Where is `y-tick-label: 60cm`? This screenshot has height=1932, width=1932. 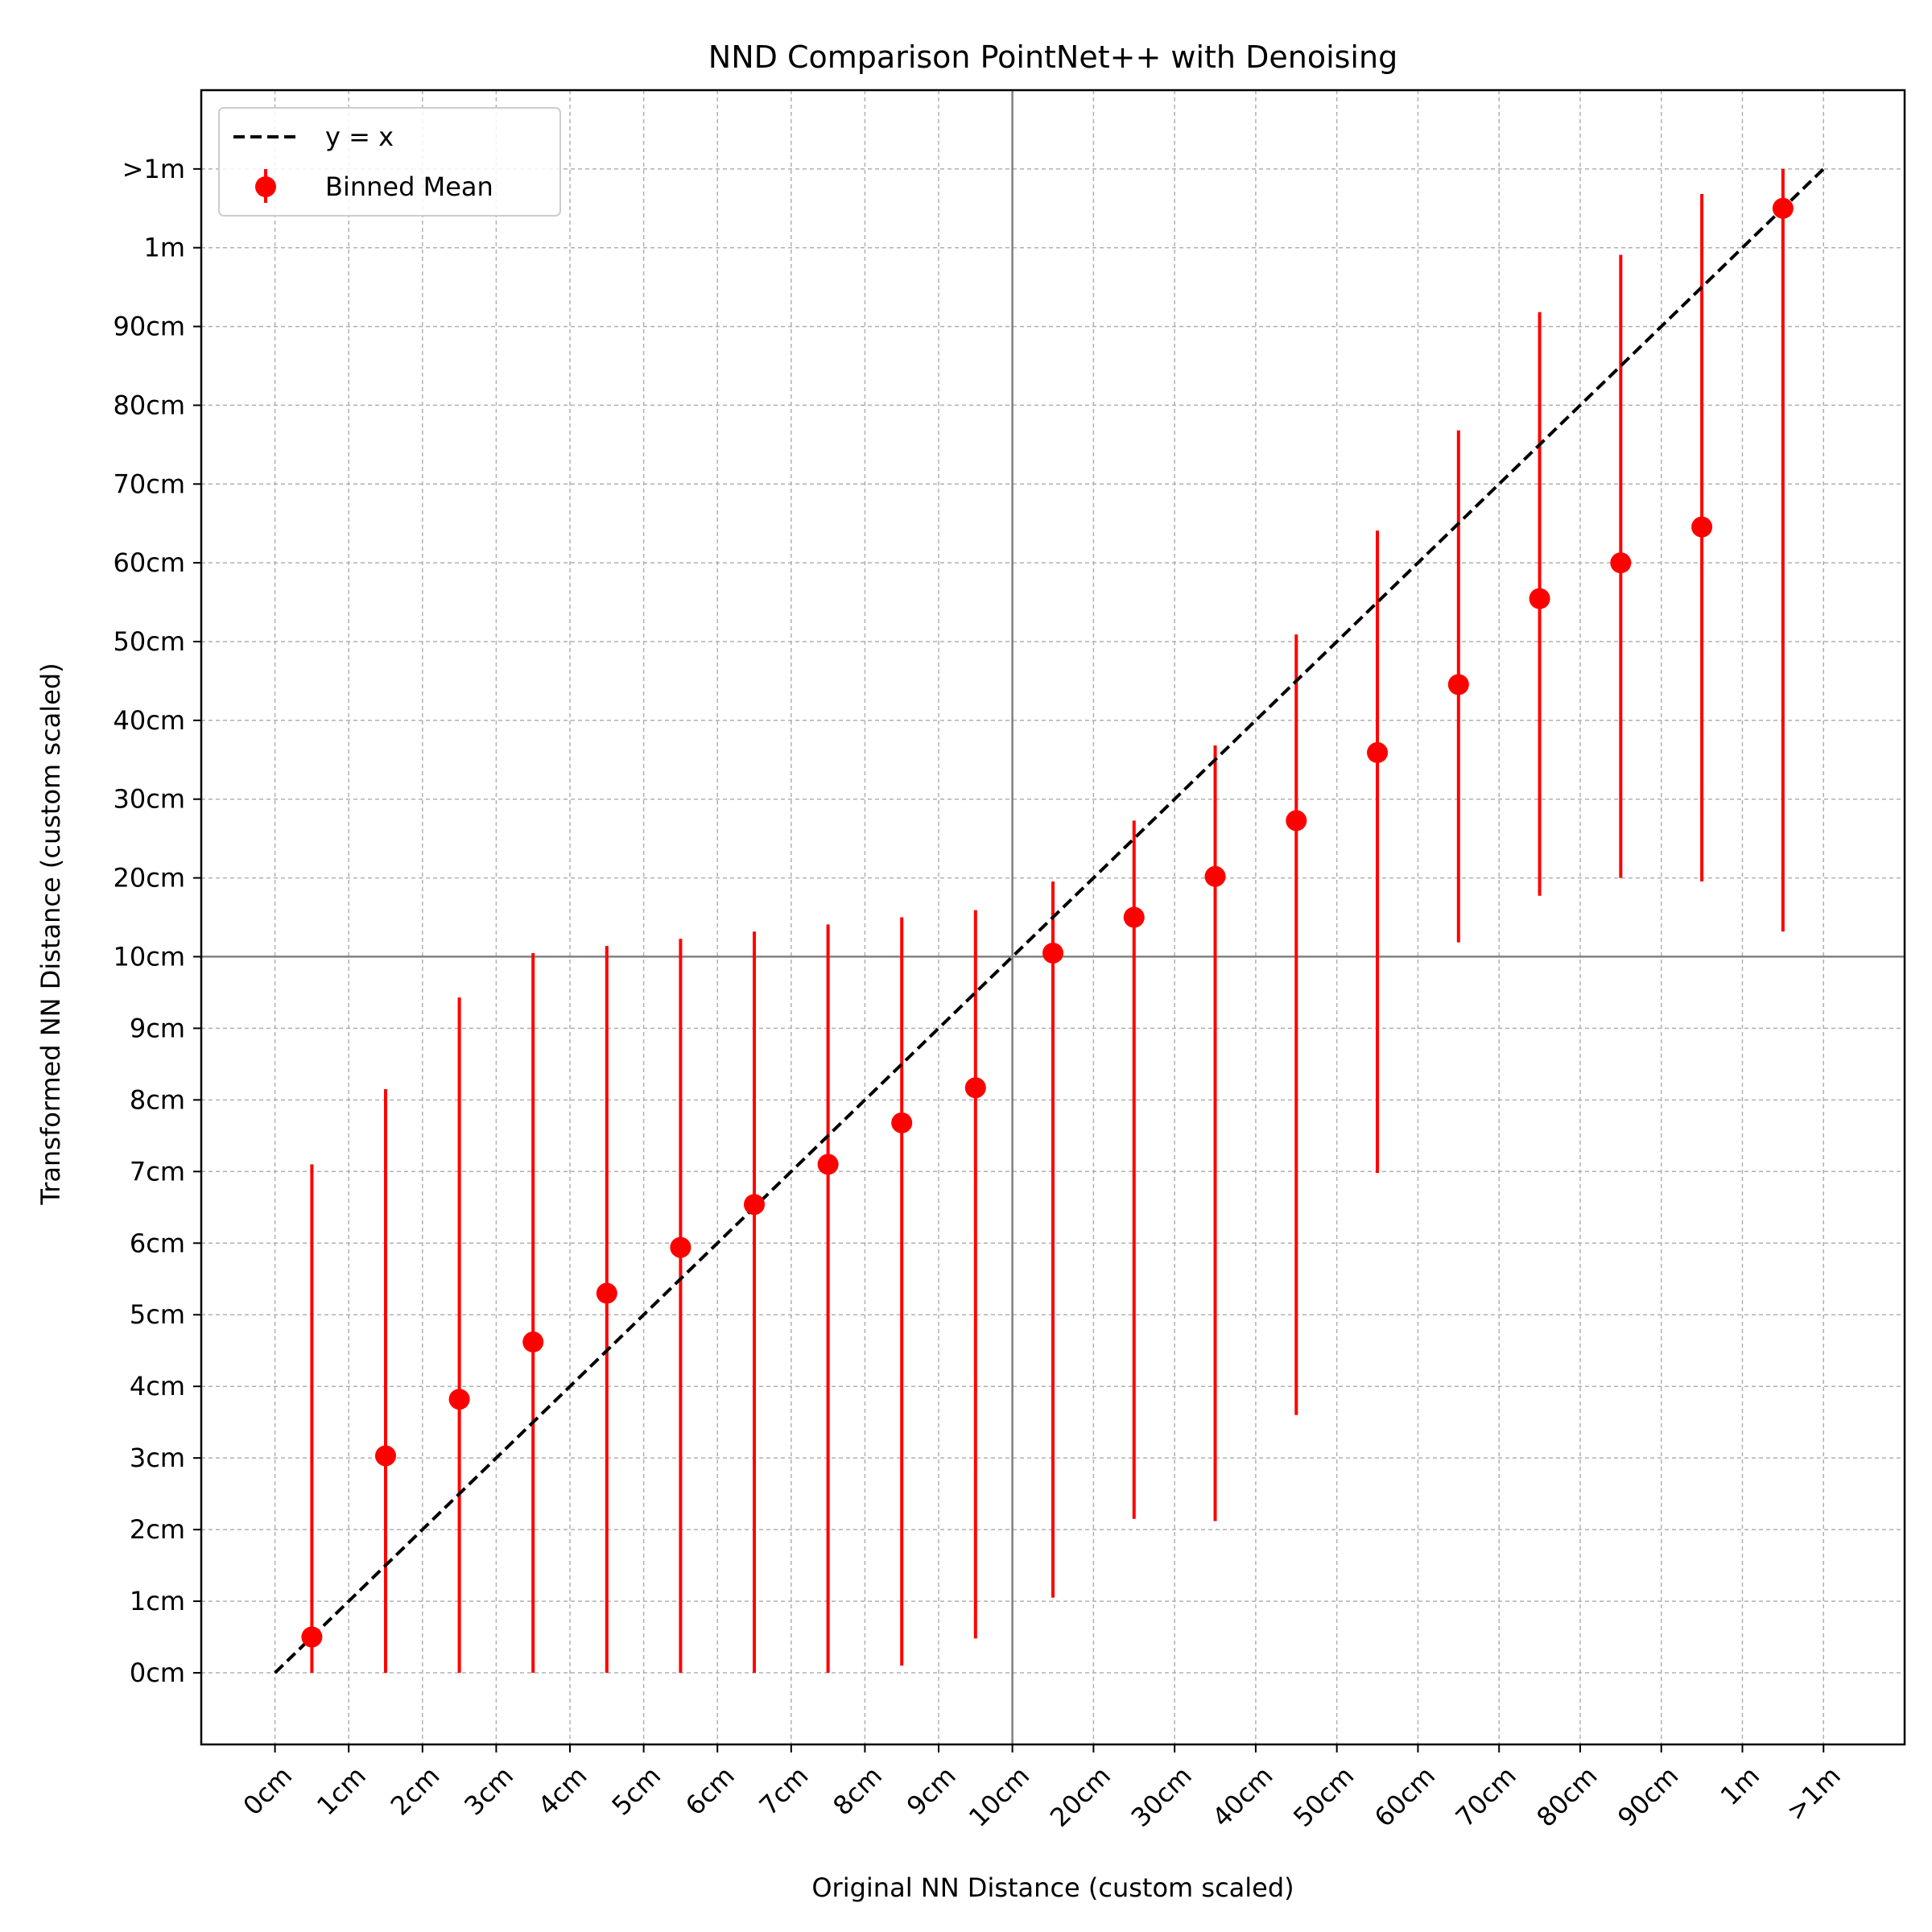 y-tick-label: 60cm is located at coordinates (149, 562).